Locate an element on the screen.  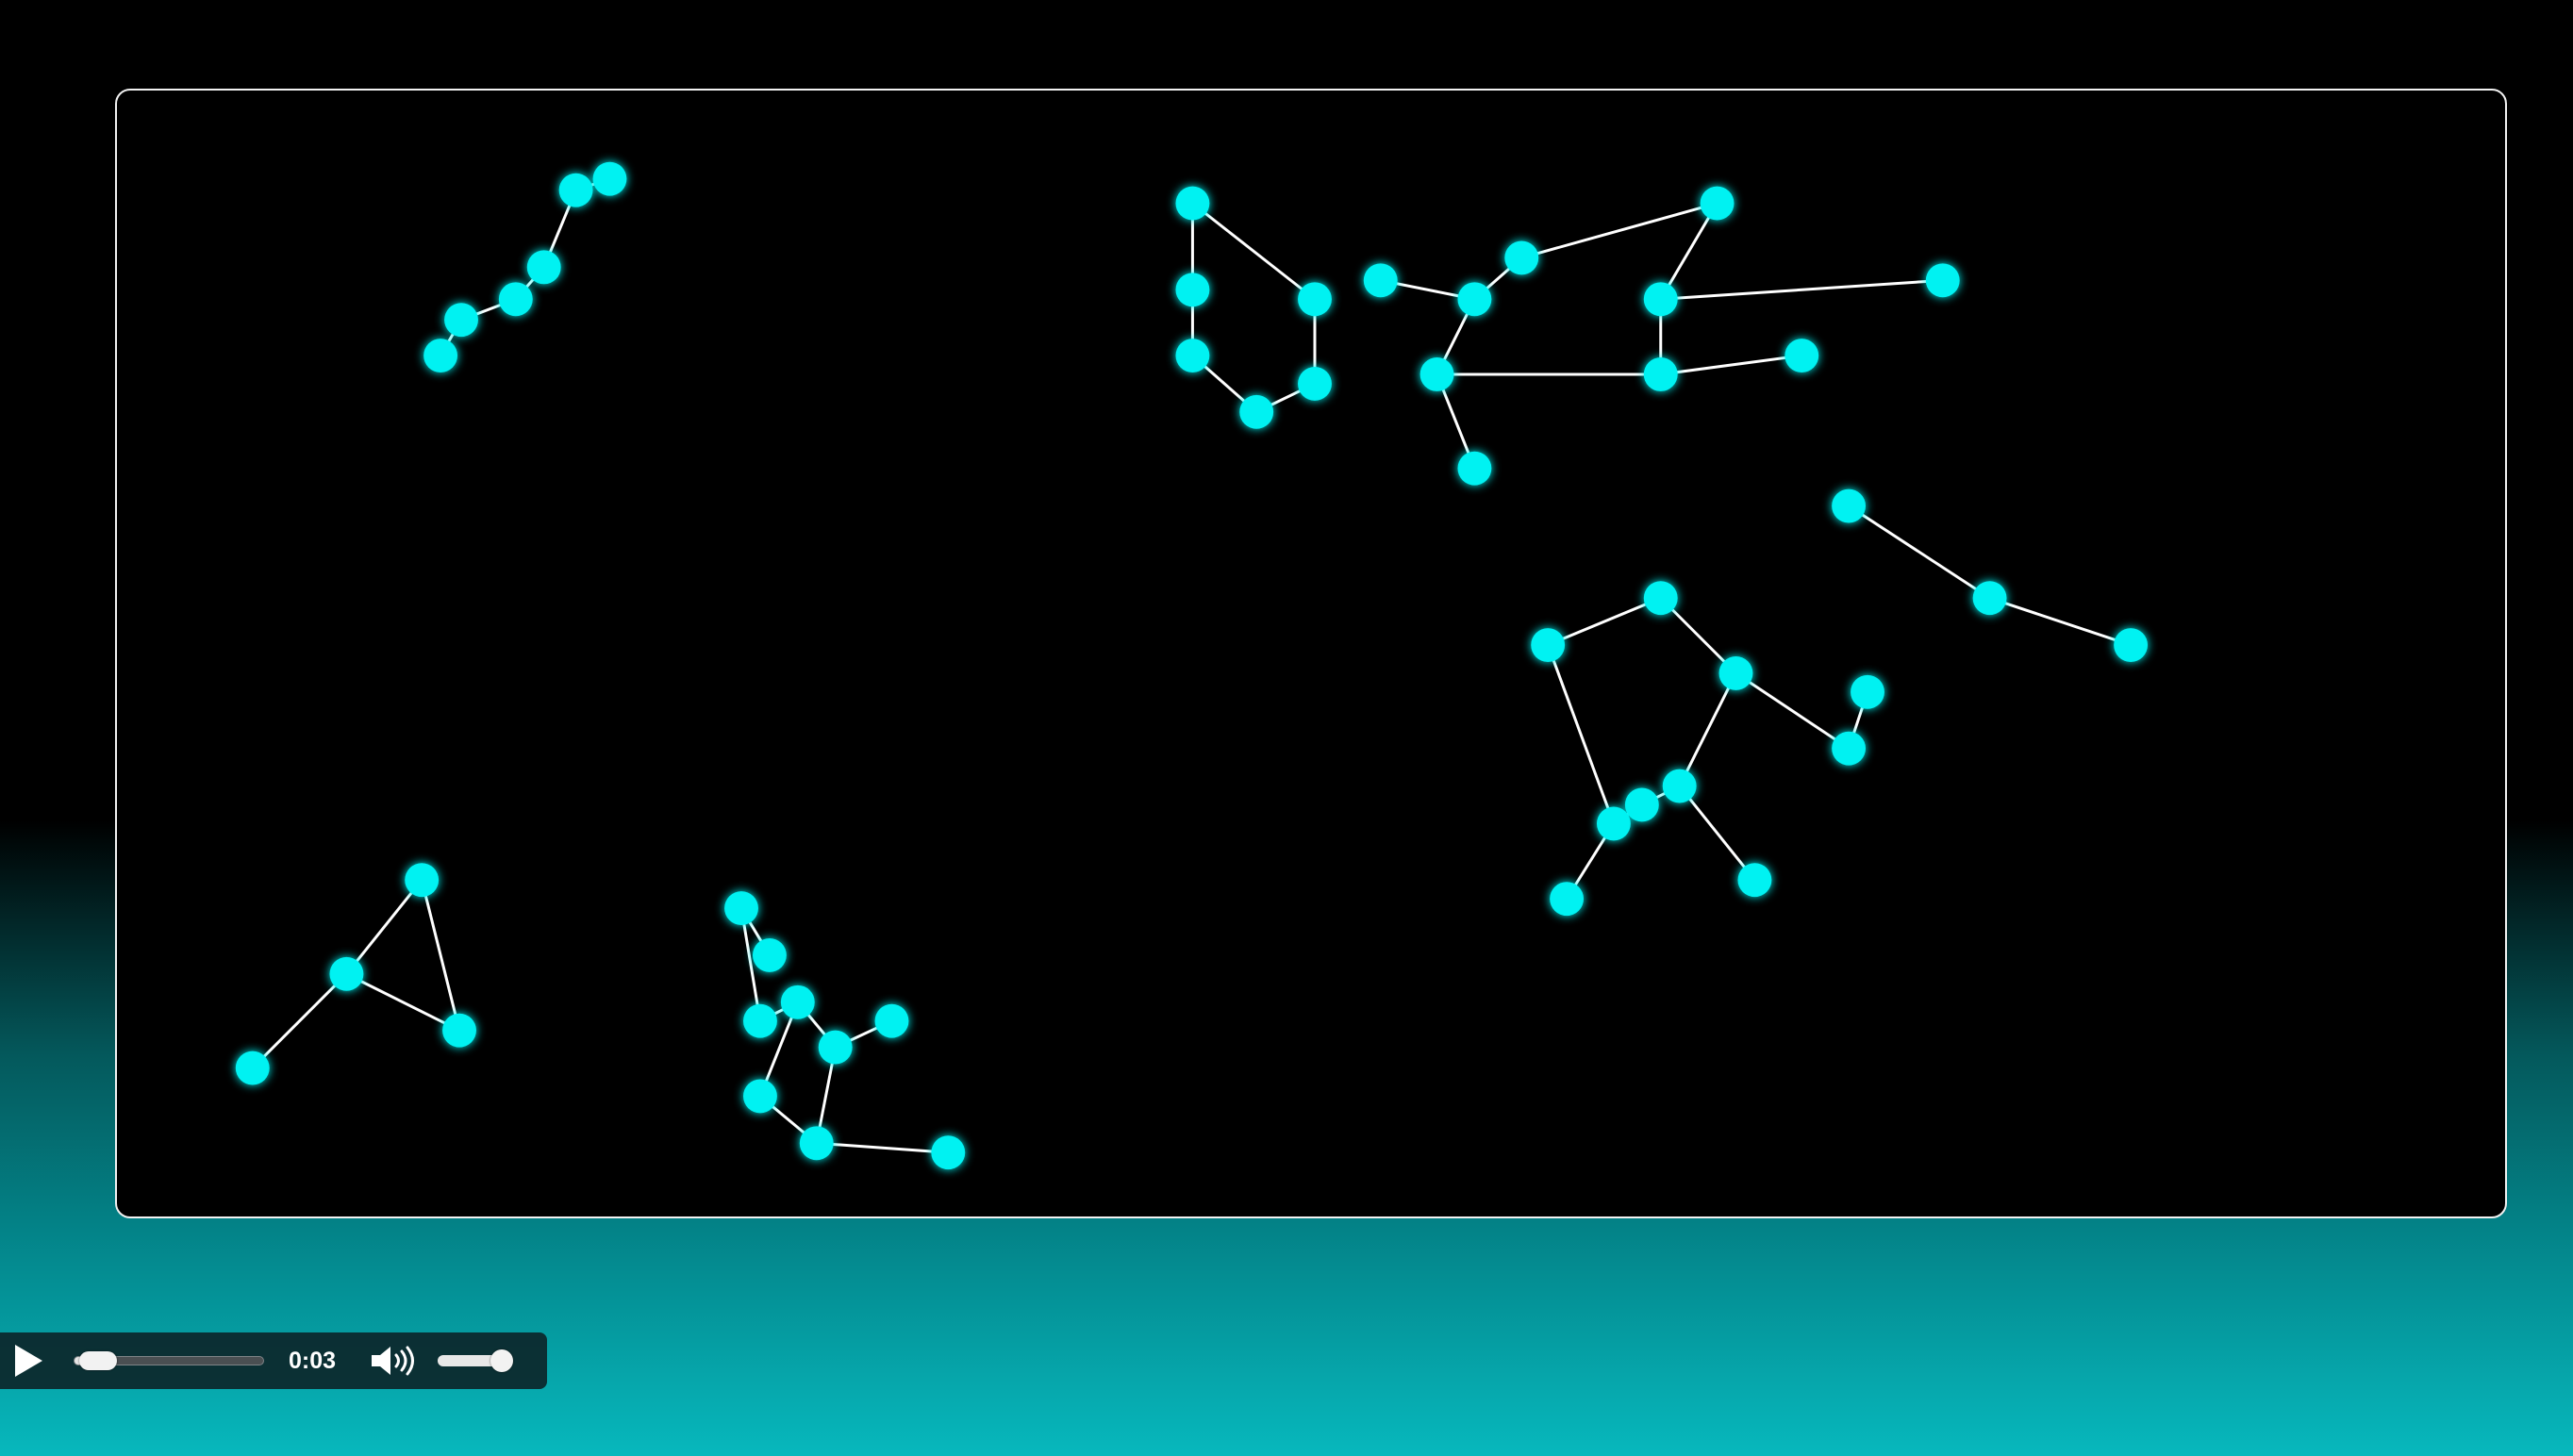
play-button is located at coordinates (28, 1361).